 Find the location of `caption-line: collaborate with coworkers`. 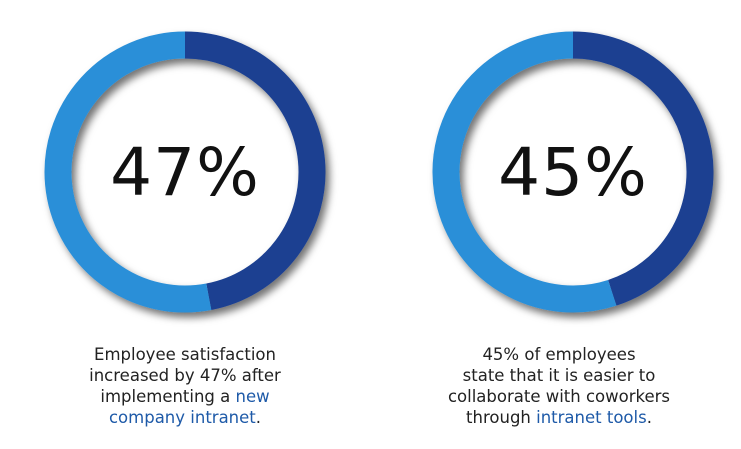

caption-line: collaborate with coworkers is located at coordinates (557, 396).